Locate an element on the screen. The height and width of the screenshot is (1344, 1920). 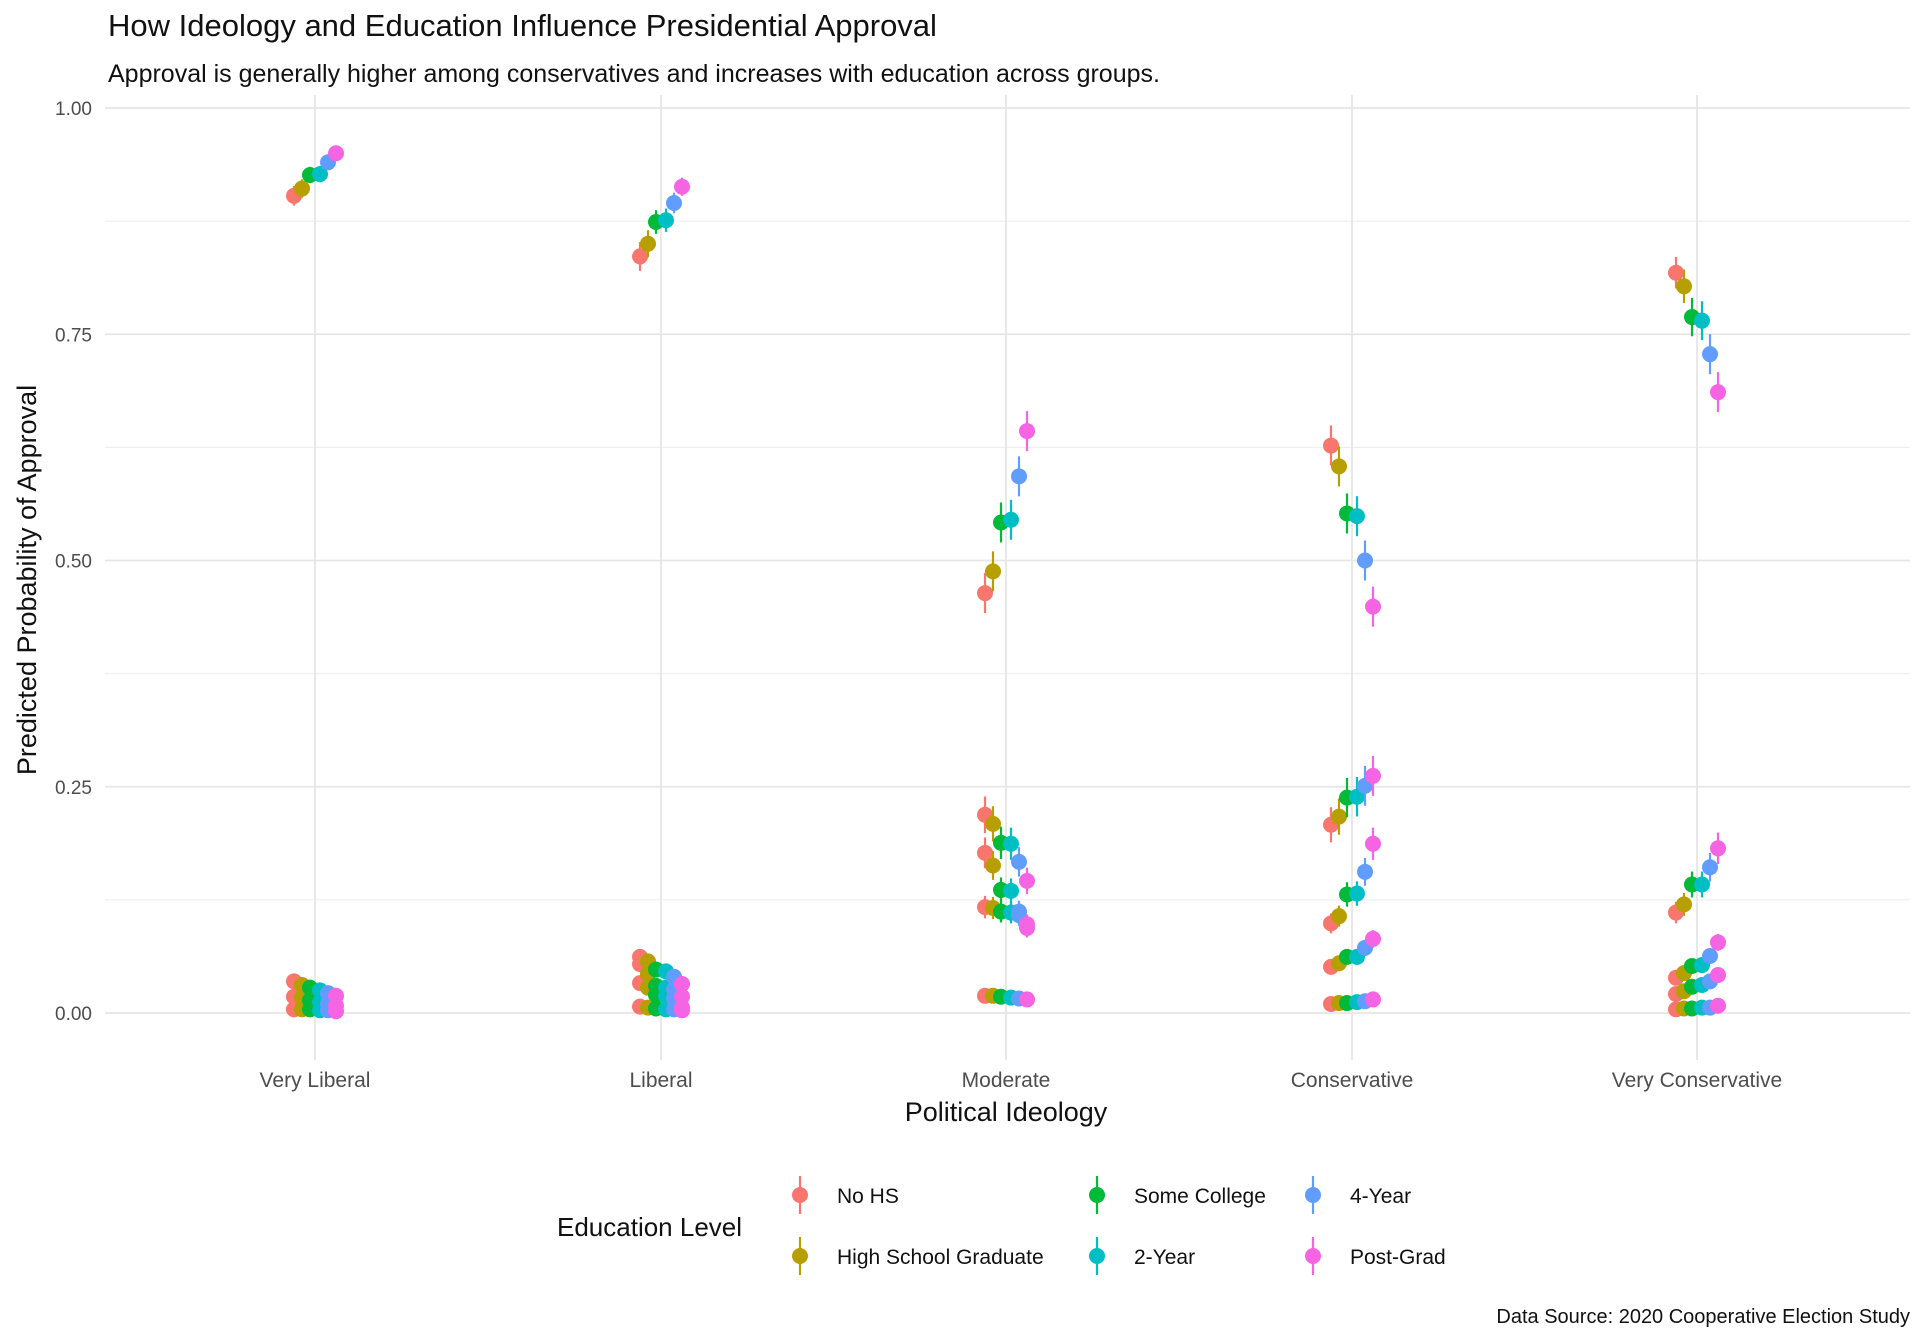
x-tick-label: Very Liberal is located at coordinates (315, 1080).